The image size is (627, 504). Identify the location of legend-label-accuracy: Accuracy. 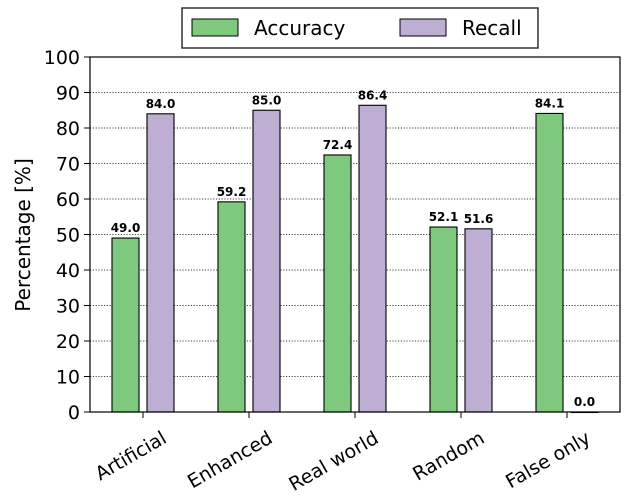
(299, 28).